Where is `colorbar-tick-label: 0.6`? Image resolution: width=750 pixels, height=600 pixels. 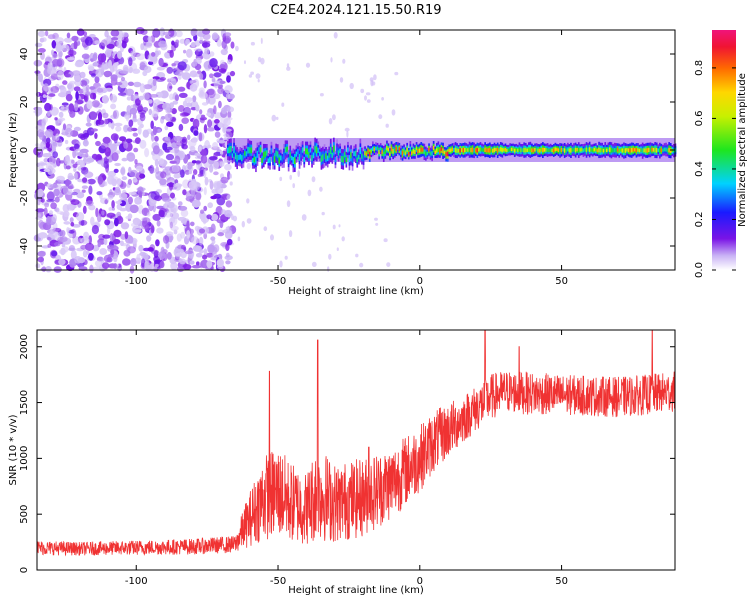
colorbar-tick-label: 0.6 is located at coordinates (699, 118).